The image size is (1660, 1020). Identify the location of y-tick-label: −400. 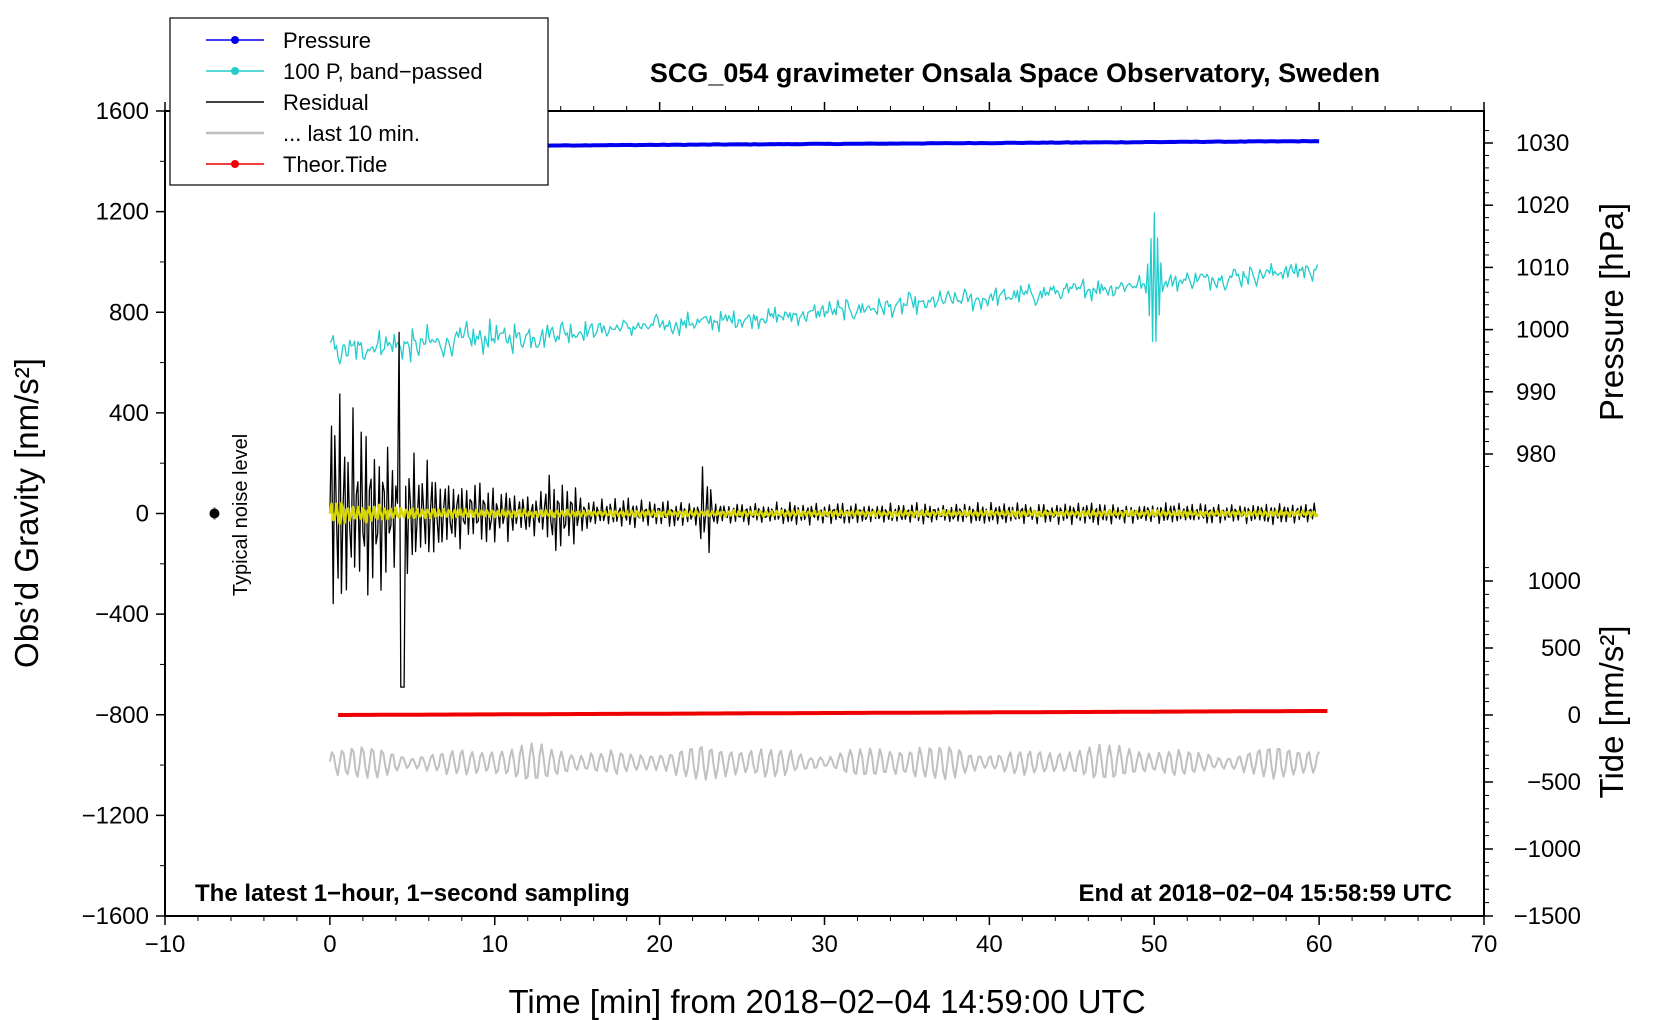
(122, 614).